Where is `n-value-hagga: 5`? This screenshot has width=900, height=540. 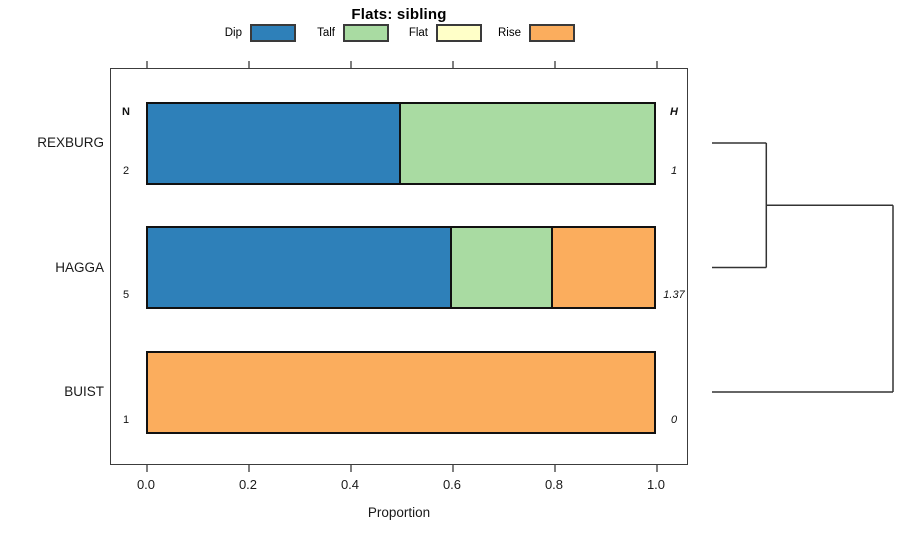 n-value-hagga: 5 is located at coordinates (126, 295).